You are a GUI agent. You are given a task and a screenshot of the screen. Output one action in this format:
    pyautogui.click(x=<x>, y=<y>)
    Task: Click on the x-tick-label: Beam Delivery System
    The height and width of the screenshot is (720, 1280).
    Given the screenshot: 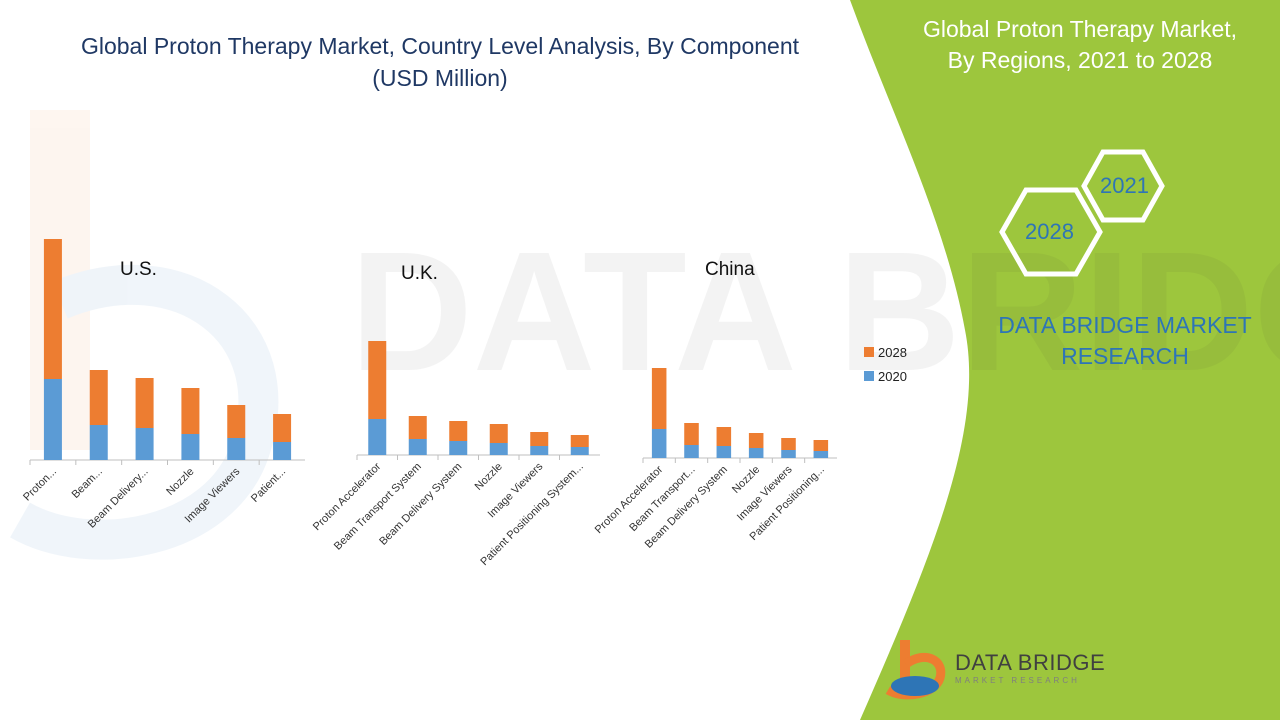 What is the action you would take?
    pyautogui.click(x=420, y=504)
    